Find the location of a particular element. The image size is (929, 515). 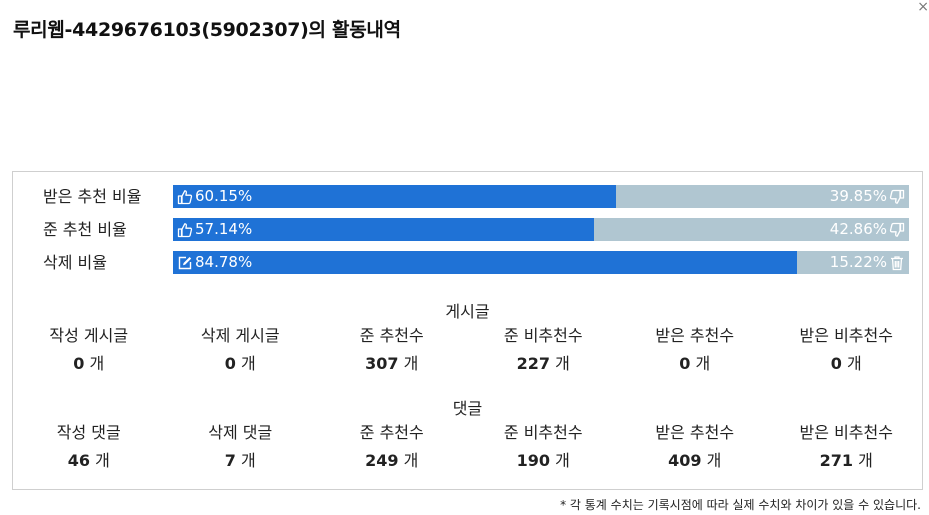

ratio-left-value: 84.78% is located at coordinates (224, 262).